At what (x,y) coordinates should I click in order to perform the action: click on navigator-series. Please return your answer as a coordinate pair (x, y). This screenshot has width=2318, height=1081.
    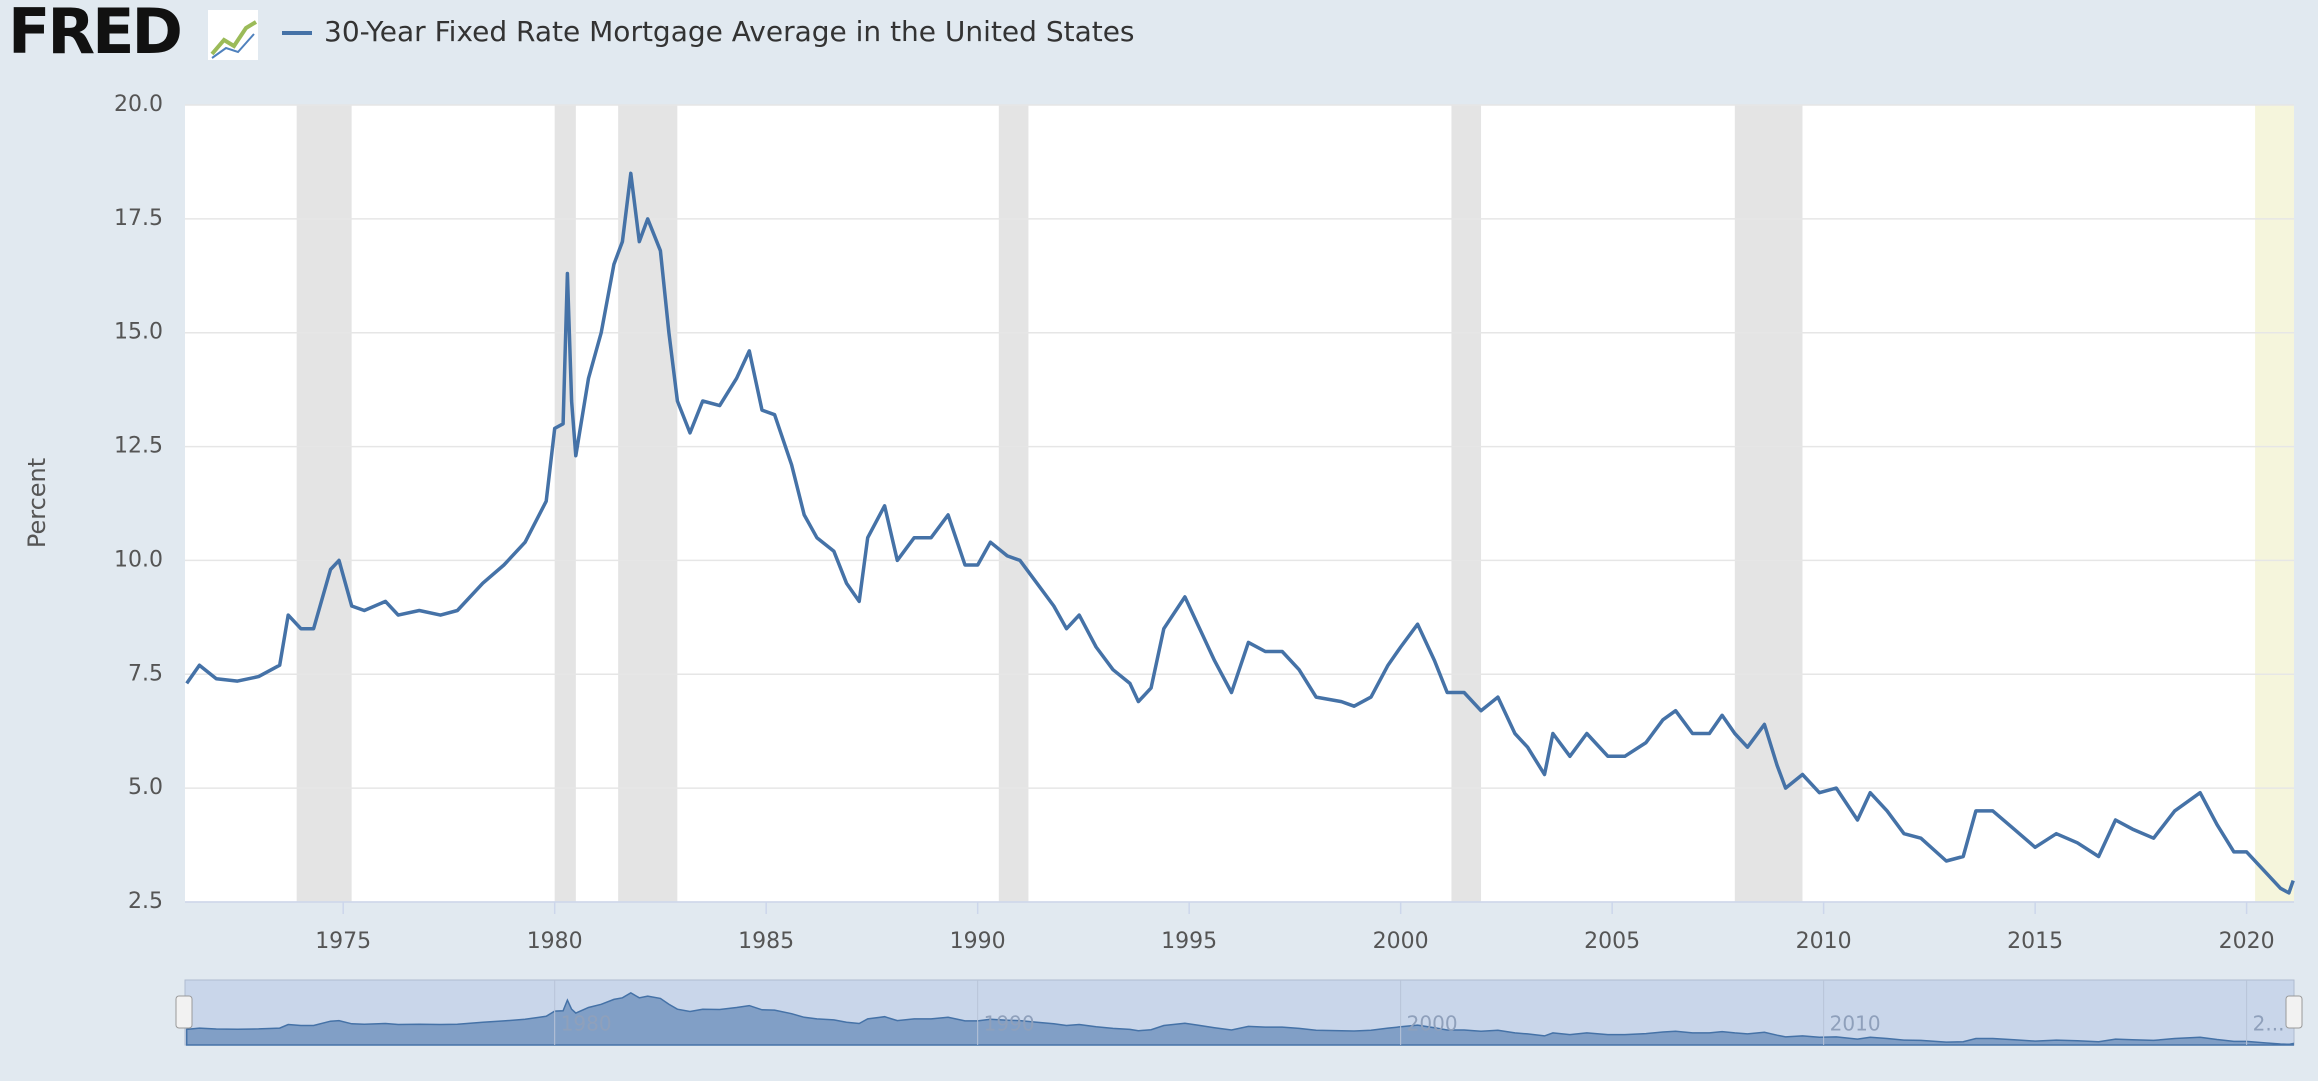
    Looking at the image, I should click on (1239, 1019).